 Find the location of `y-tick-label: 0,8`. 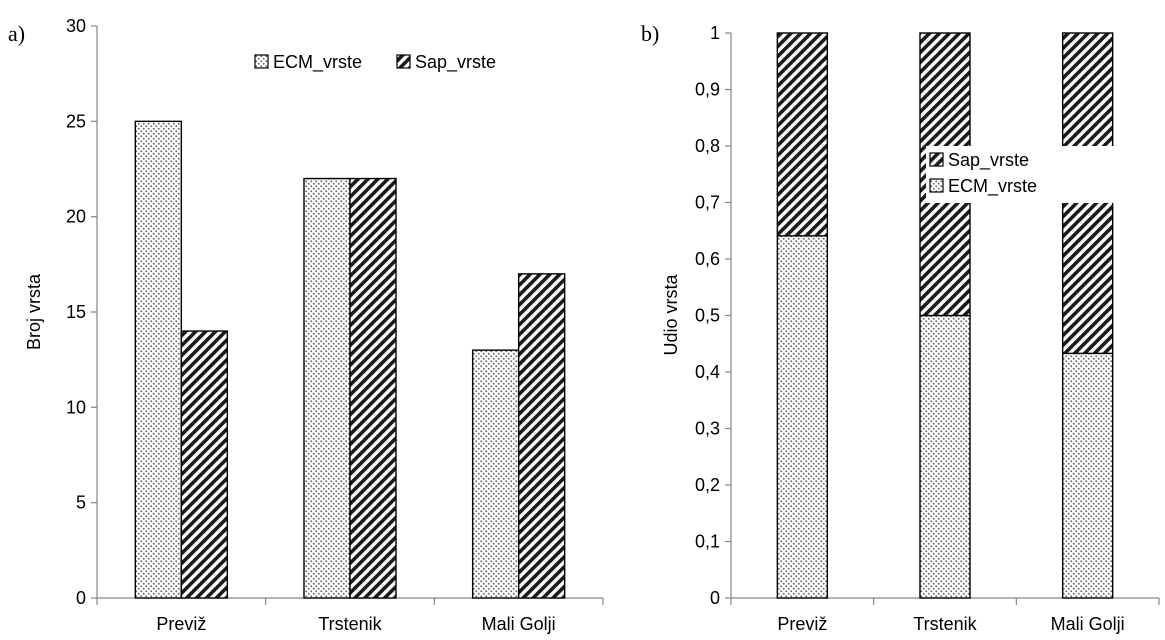

y-tick-label: 0,8 is located at coordinates (707, 146).